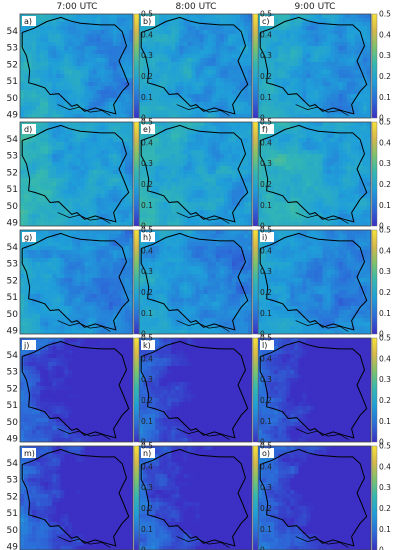 The image size is (401, 550). I want to click on panel-label: e), so click(147, 129).